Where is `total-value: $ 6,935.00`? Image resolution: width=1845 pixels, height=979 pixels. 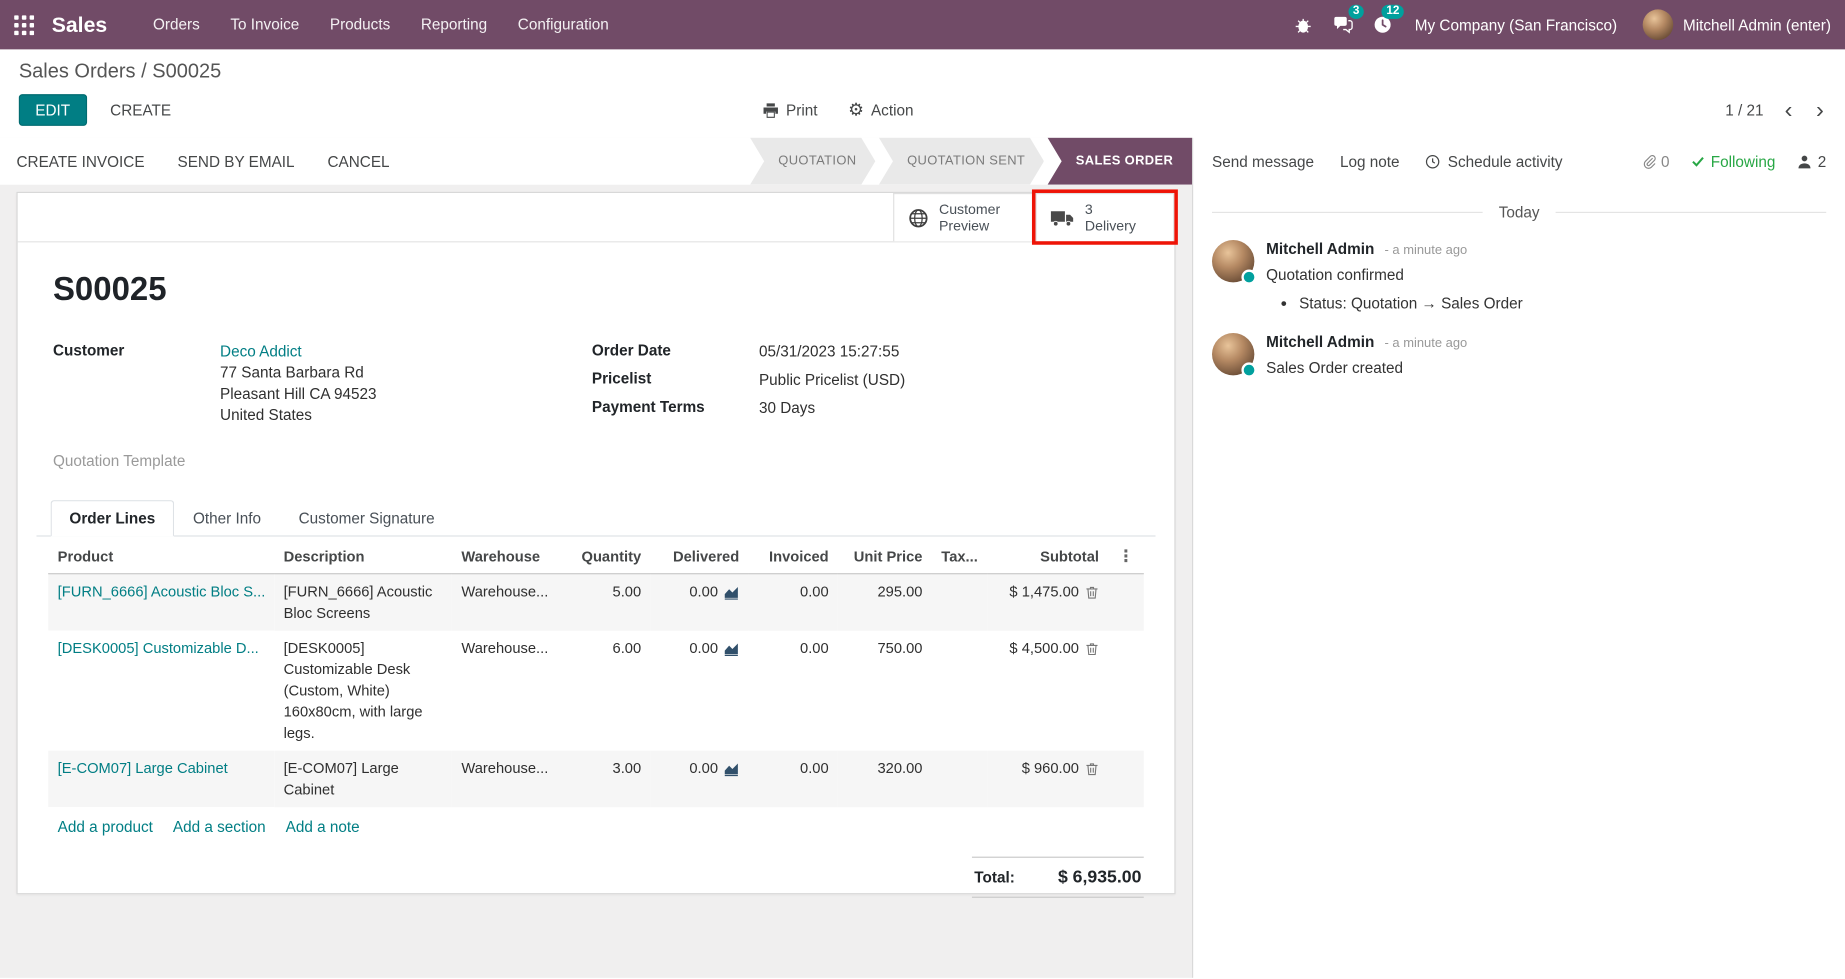 total-value: $ 6,935.00 is located at coordinates (1099, 877).